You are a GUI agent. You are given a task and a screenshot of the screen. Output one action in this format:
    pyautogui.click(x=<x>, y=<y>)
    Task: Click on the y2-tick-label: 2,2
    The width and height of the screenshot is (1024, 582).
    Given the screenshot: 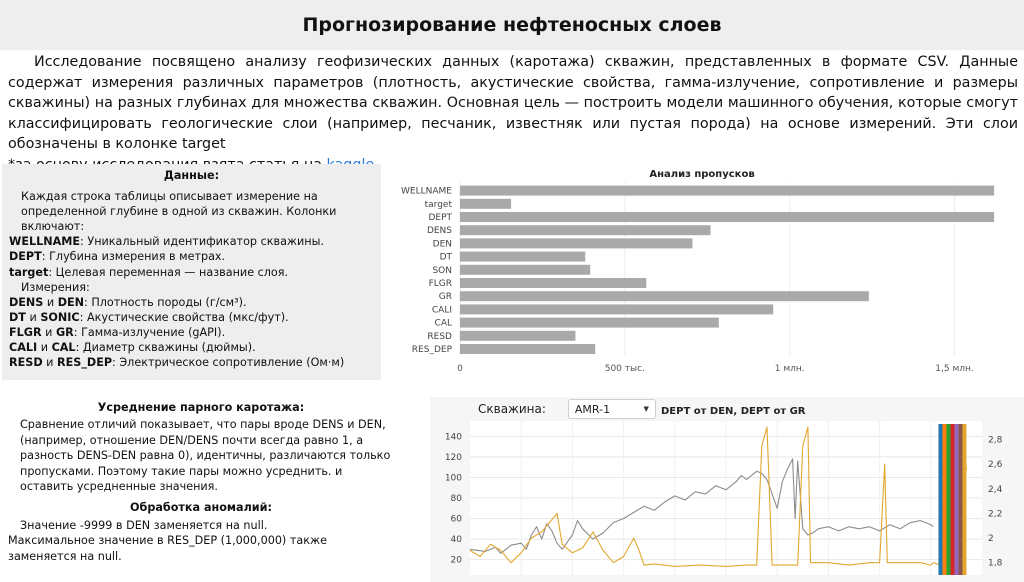 What is the action you would take?
    pyautogui.click(x=995, y=514)
    